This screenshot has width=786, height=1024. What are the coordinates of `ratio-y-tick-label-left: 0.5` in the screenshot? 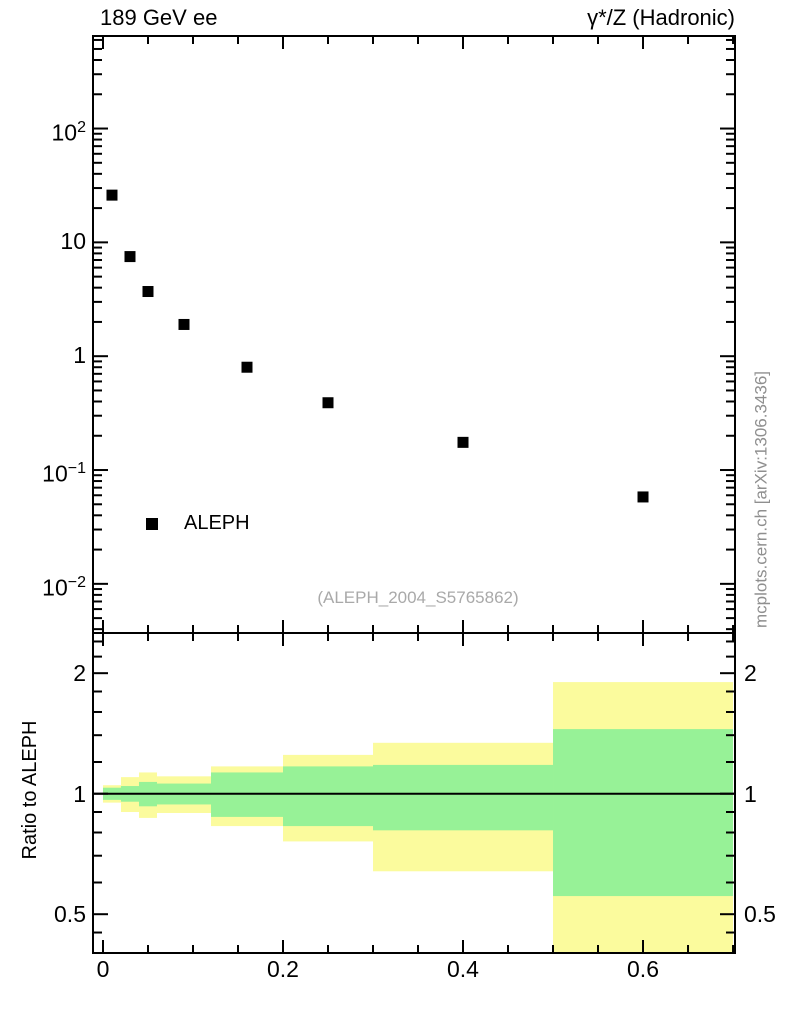 It's located at (70, 914).